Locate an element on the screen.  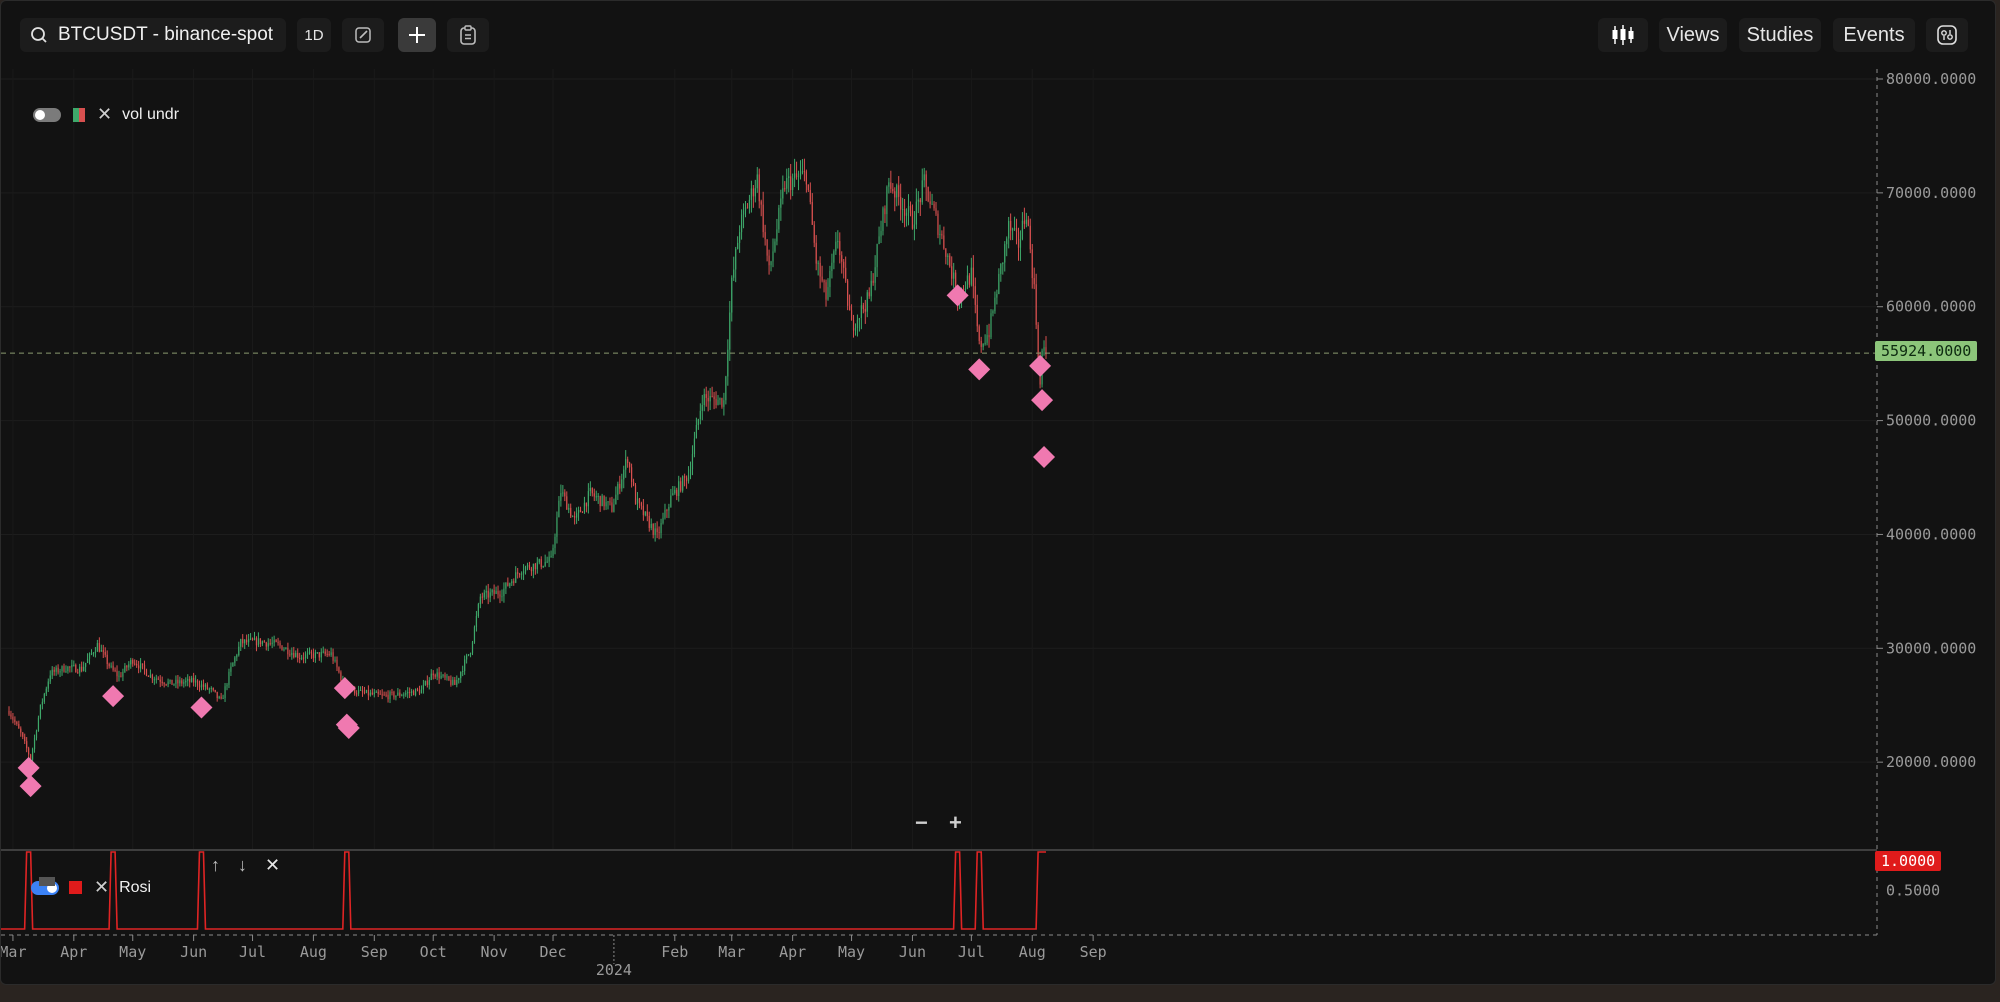
views-button: Views is located at coordinates (1693, 35).